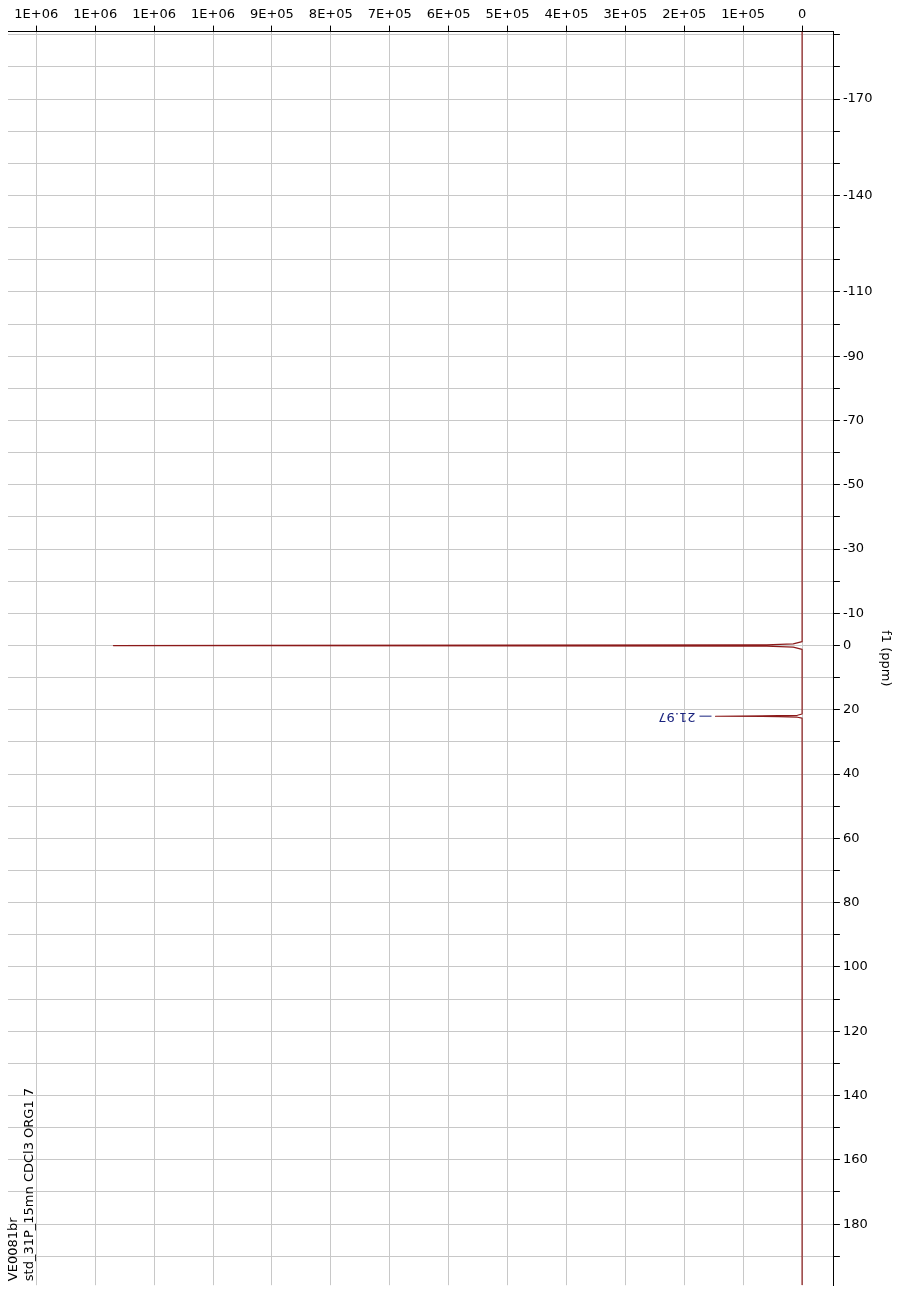 The image size is (901, 1296). I want to click on y-tick-label: 160, so click(855, 1159).